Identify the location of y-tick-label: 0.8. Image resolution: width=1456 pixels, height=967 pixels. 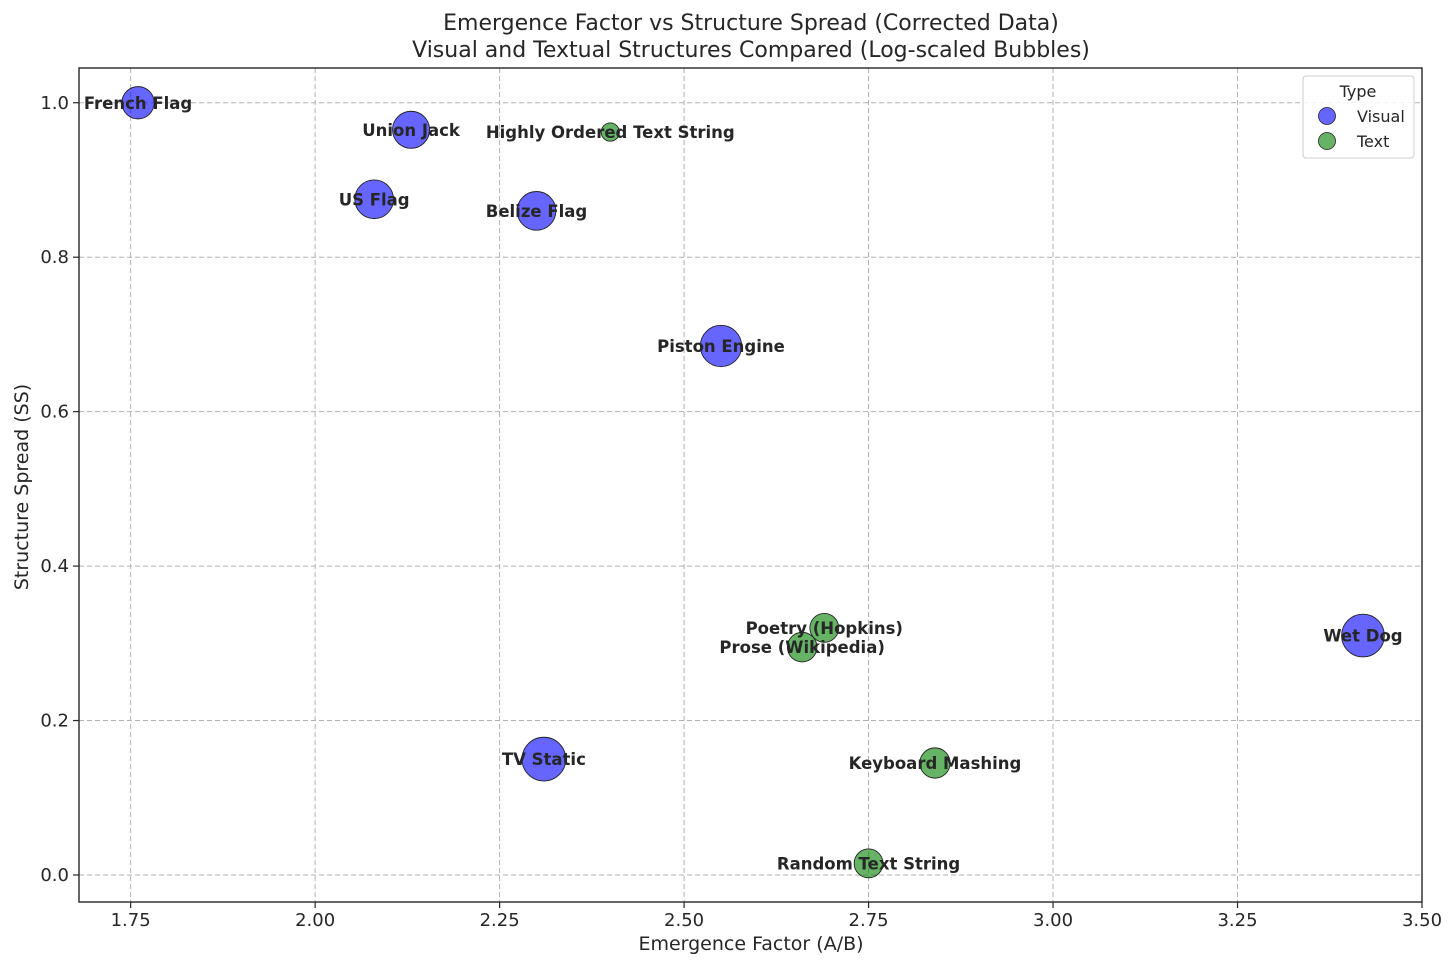
(54, 257).